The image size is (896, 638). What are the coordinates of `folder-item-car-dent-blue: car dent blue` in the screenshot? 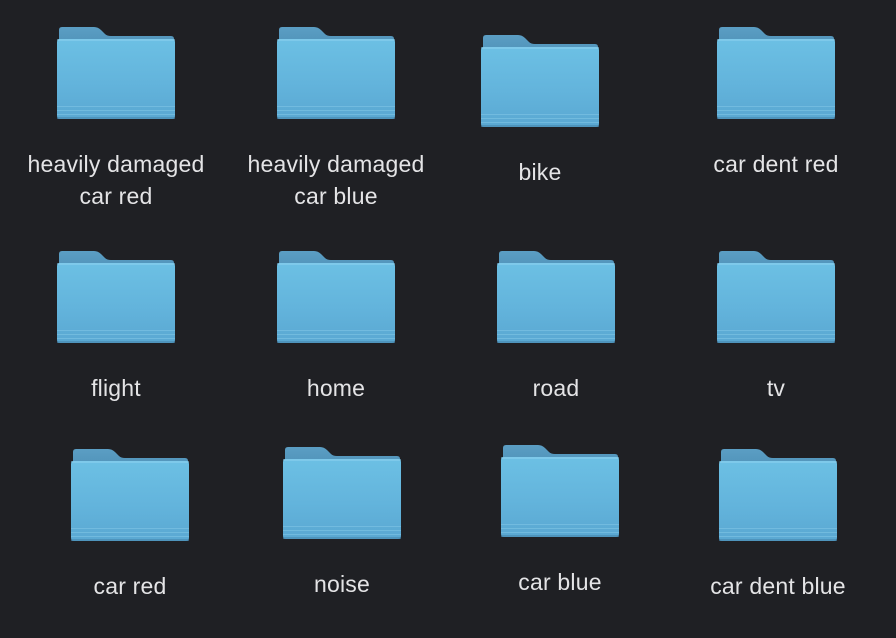 It's located at (778, 525).